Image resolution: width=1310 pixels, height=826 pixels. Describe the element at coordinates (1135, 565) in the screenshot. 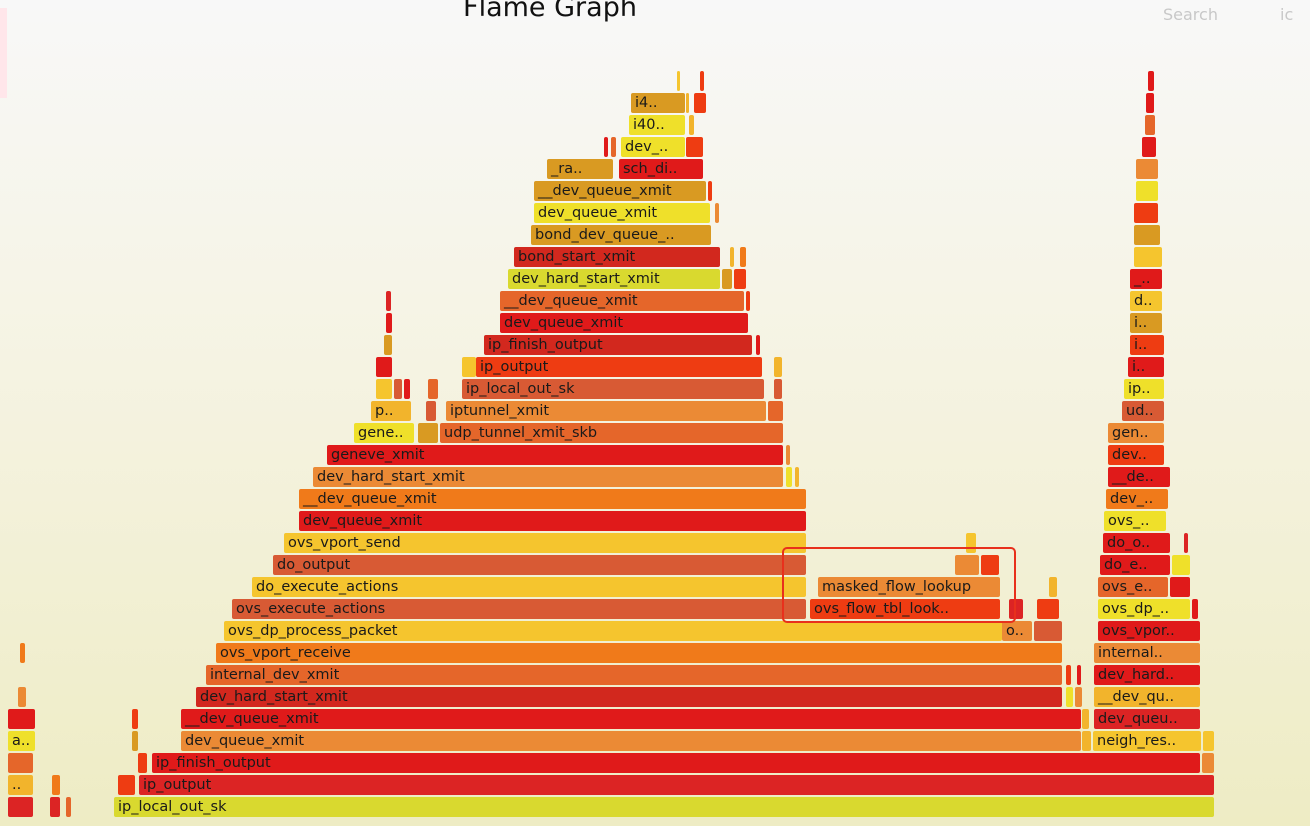

I see `frame-do-e: do_e..` at that location.